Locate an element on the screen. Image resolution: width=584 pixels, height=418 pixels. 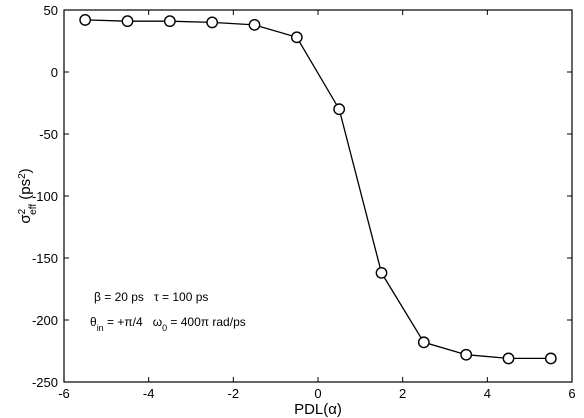
y-tick-label: -150 is located at coordinates (45, 258).